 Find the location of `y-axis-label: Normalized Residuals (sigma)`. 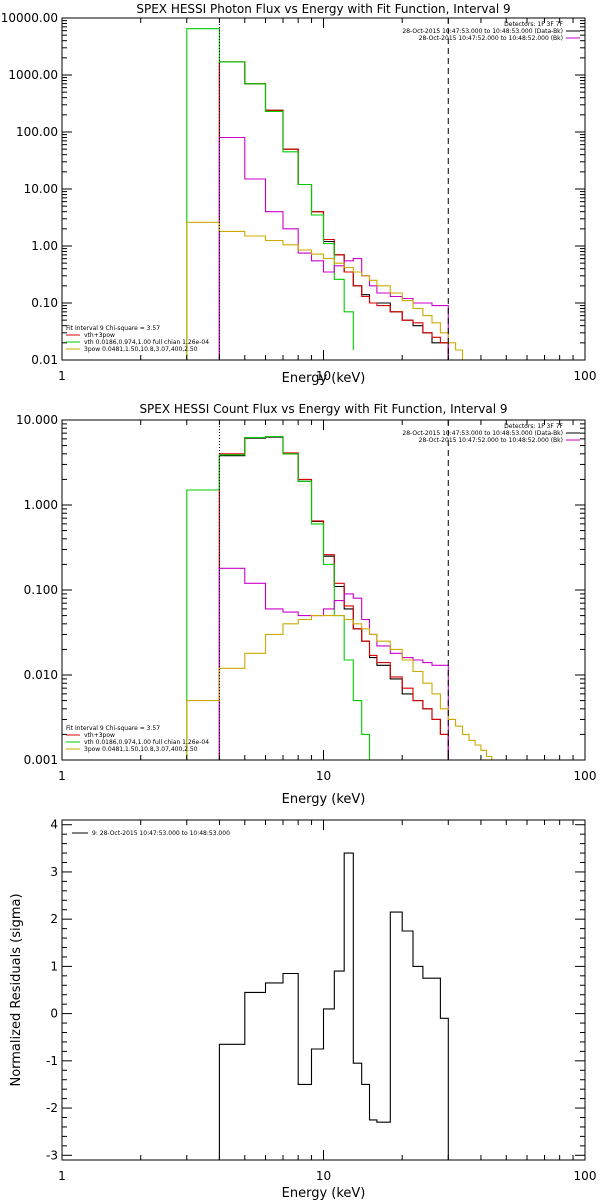

y-axis-label: Normalized Residuals (sigma) is located at coordinates (16, 989).